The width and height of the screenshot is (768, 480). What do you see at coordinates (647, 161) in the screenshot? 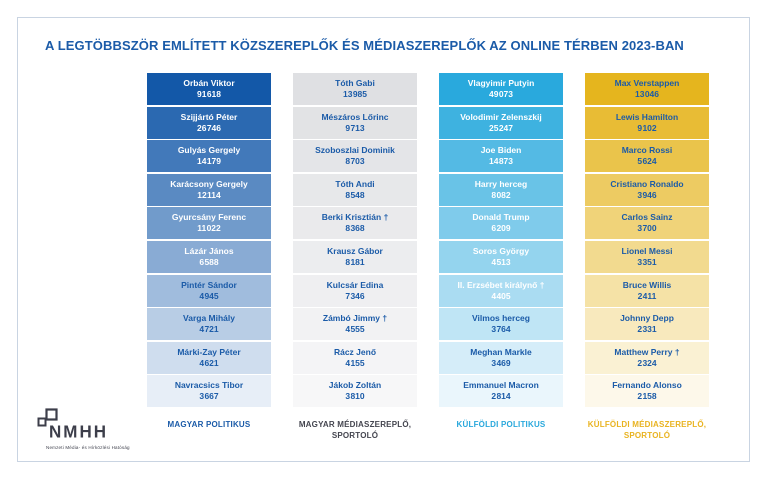
I see `person-mentions: 5 624` at bounding box center [647, 161].